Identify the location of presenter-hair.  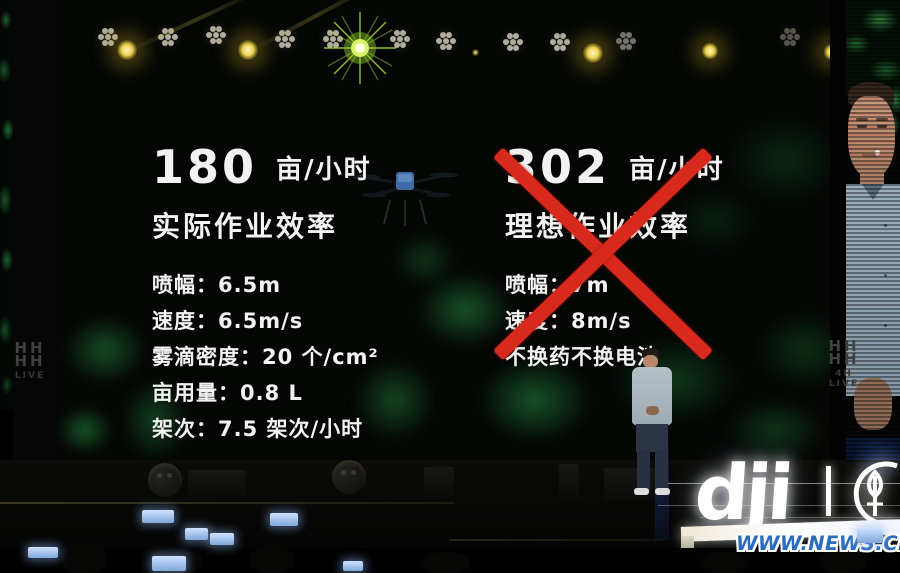
(650, 353).